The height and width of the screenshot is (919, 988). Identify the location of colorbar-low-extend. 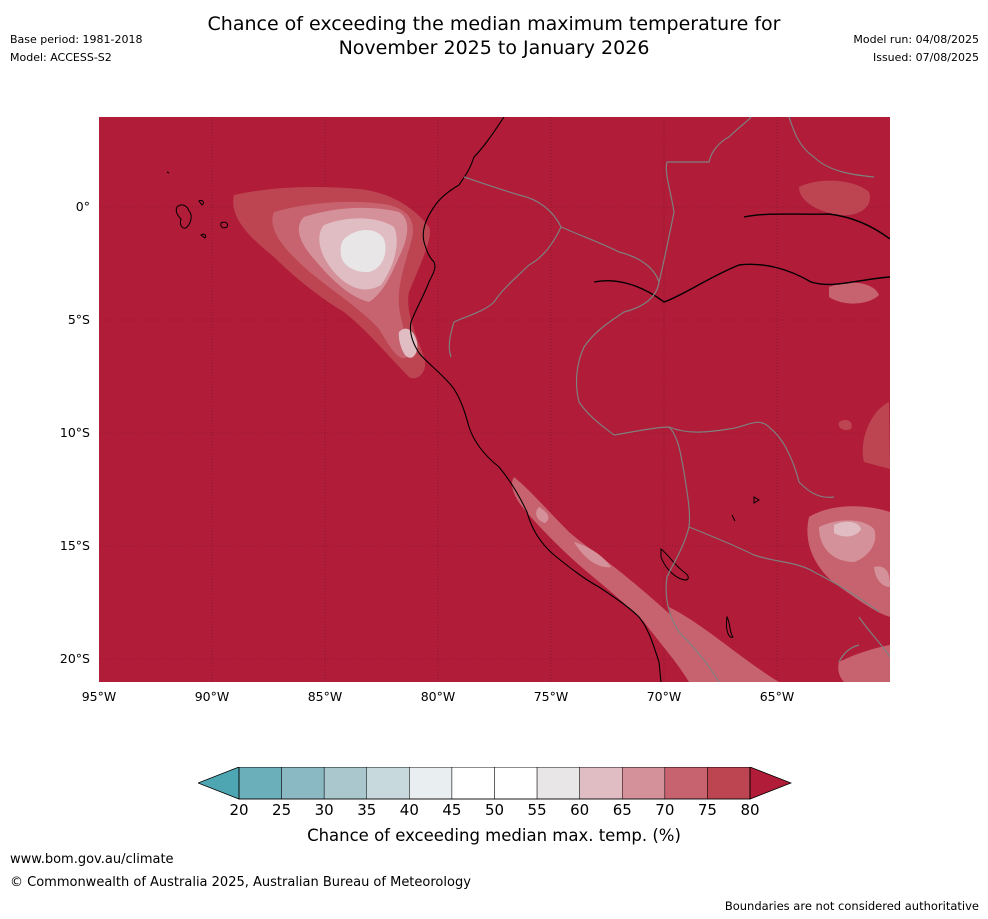
(219, 783).